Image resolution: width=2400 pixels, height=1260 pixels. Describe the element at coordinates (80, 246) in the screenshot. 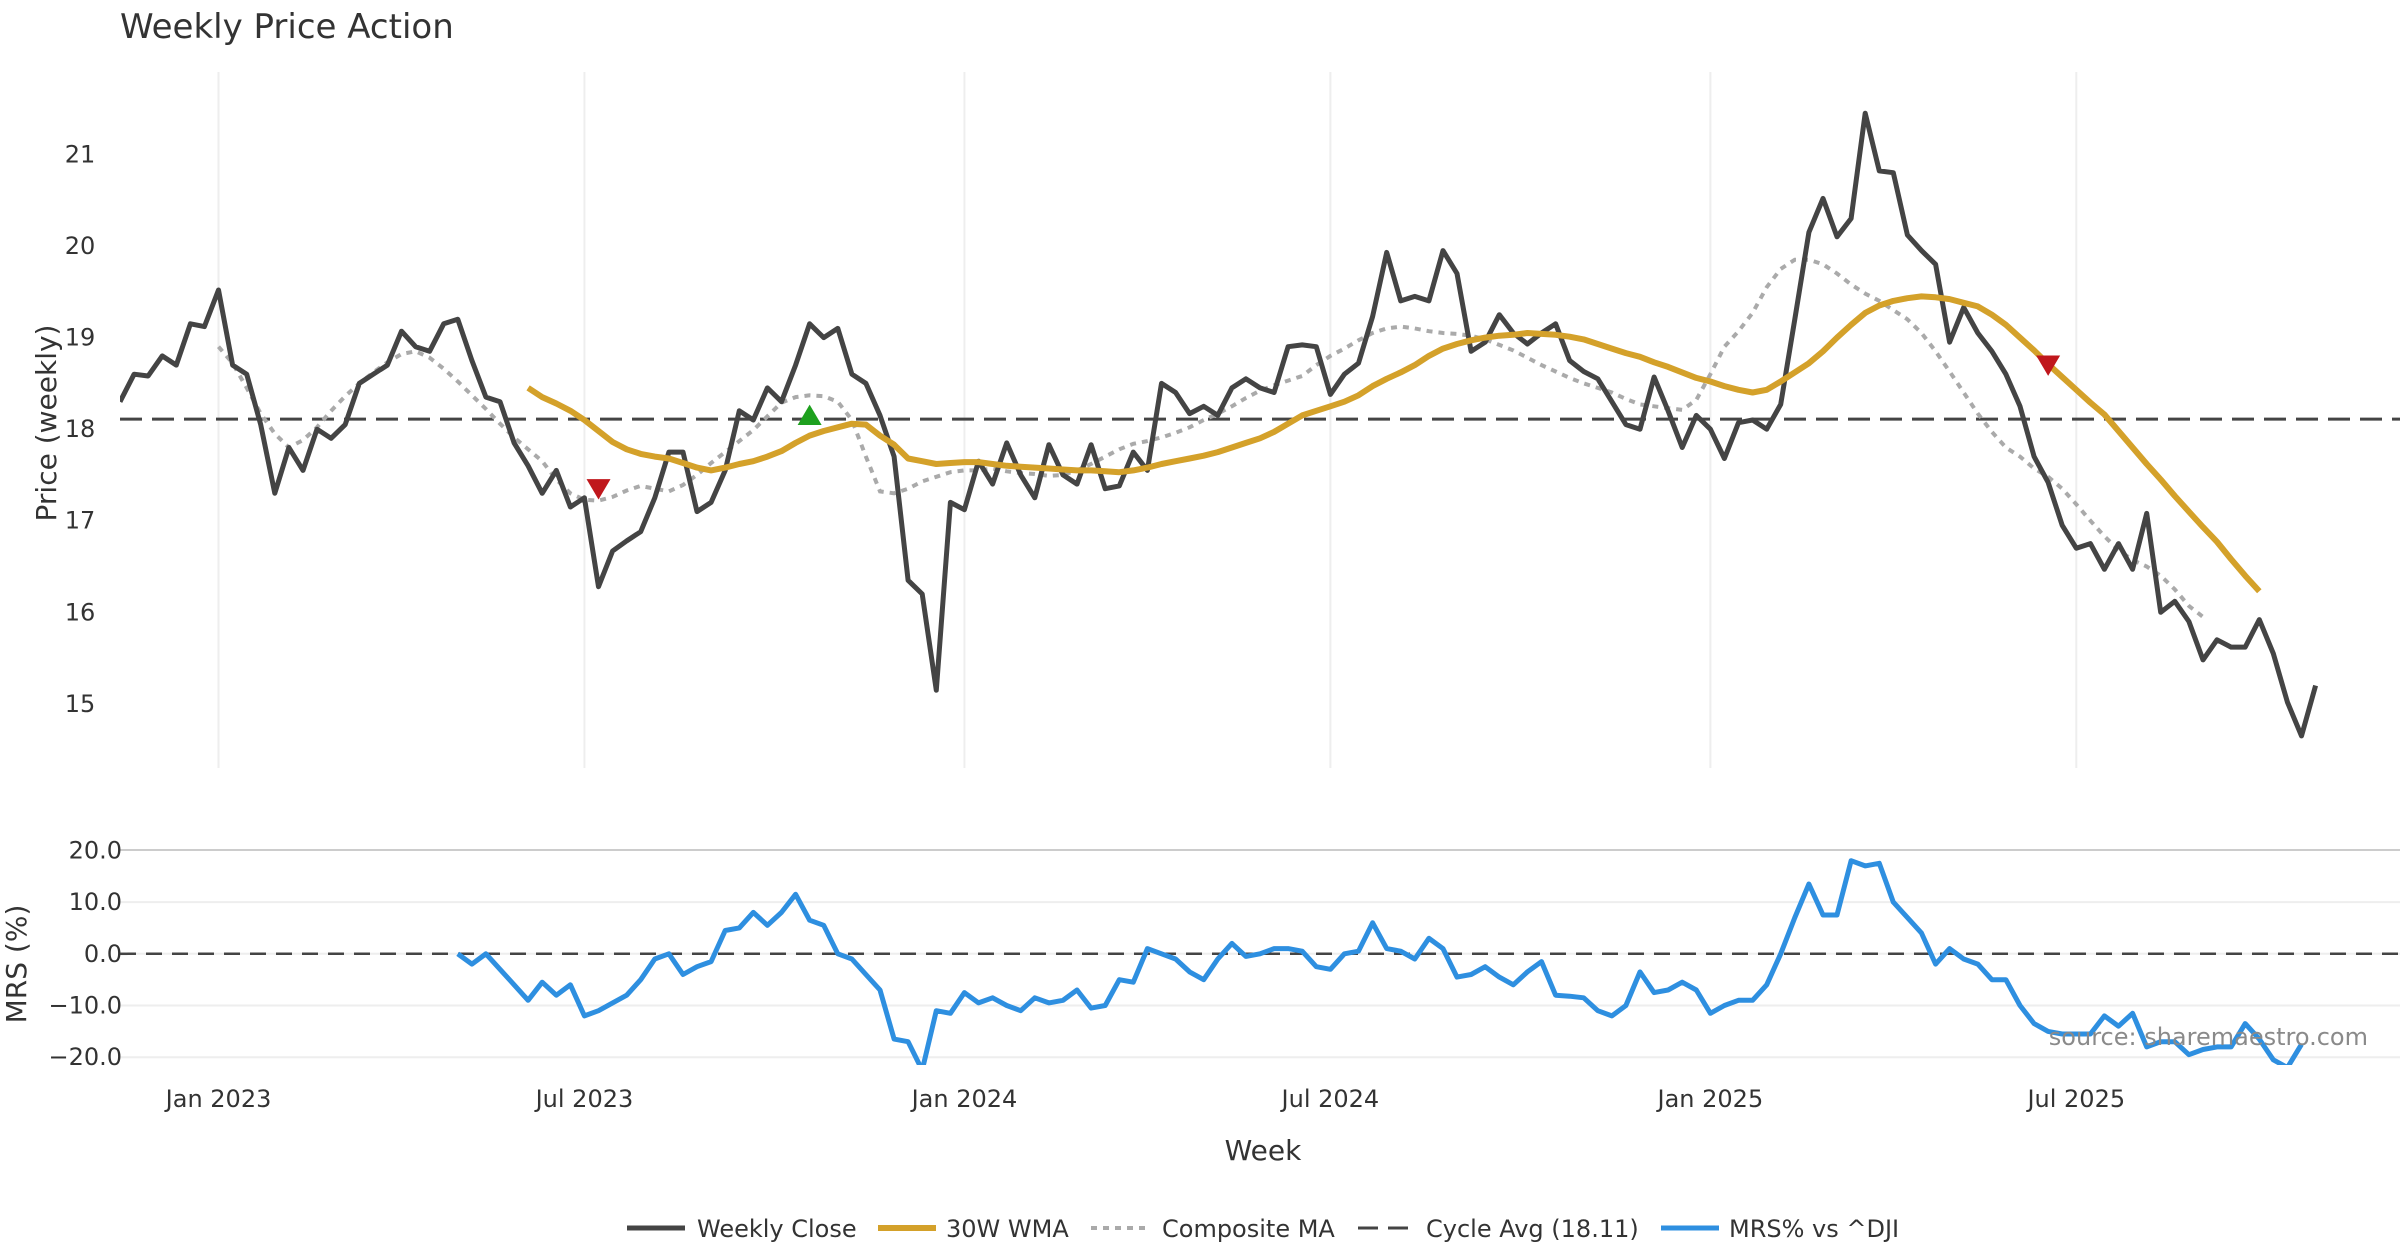

I see `price-y-tick-label: 20` at that location.